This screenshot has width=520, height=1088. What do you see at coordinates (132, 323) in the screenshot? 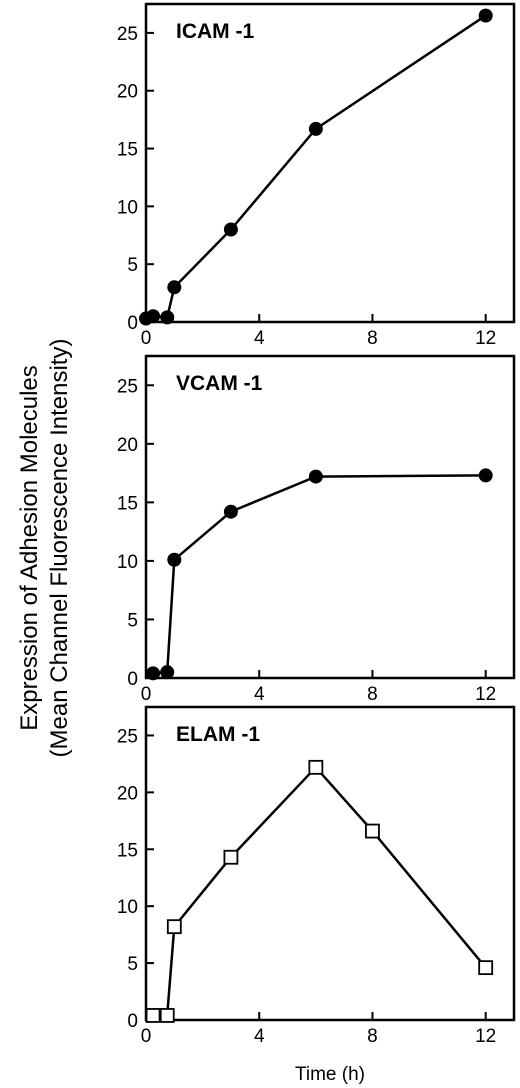
I see `y-tick-label-icam: 0` at bounding box center [132, 323].